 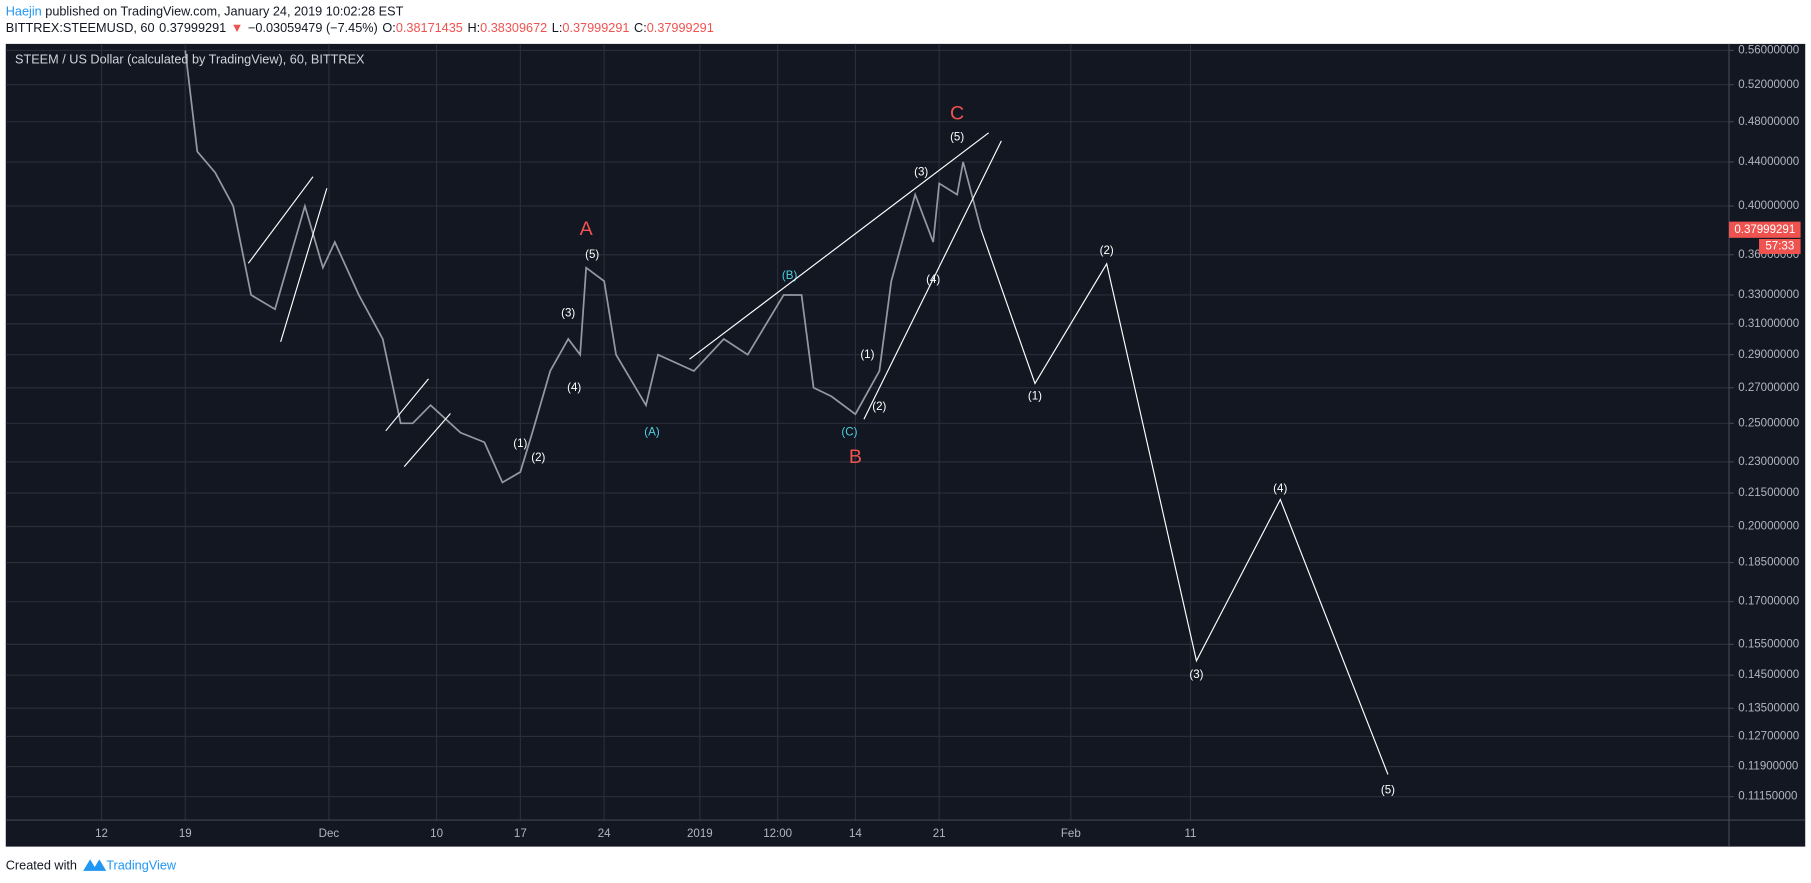 What do you see at coordinates (237, 28) in the screenshot?
I see `arrow: ▼` at bounding box center [237, 28].